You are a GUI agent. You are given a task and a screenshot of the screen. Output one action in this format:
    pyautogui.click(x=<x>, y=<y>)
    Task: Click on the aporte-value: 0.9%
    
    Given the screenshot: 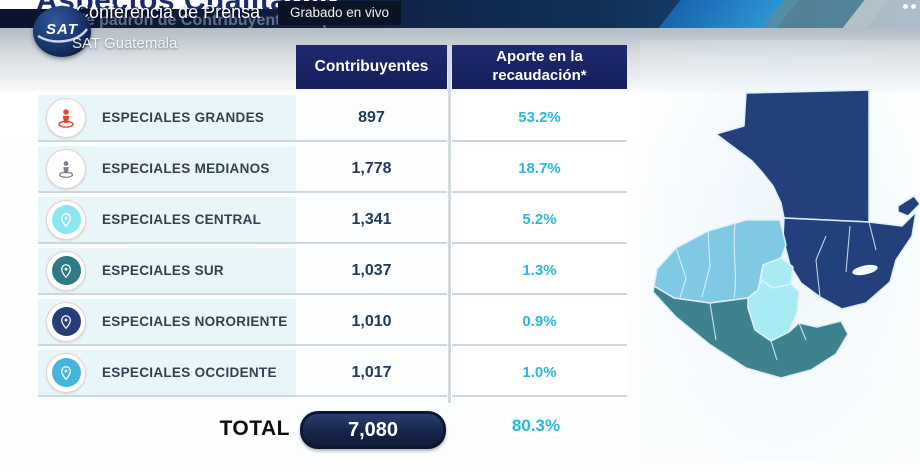 What is the action you would take?
    pyautogui.click(x=539, y=322)
    